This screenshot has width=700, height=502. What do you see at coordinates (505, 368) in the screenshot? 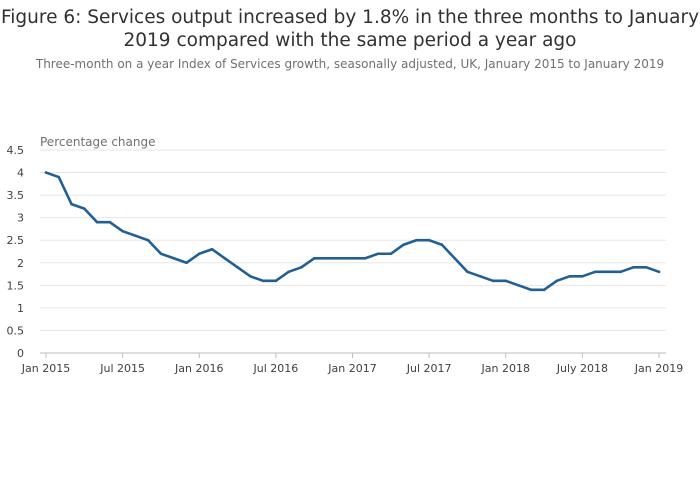
I see `x-tick-label: Jan 2018` at bounding box center [505, 368].